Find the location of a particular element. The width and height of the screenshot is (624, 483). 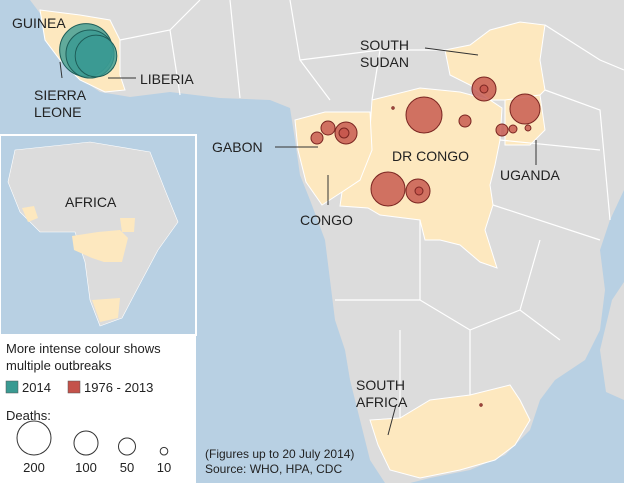

legend-title: More intense colour shows is located at coordinates (83, 348).